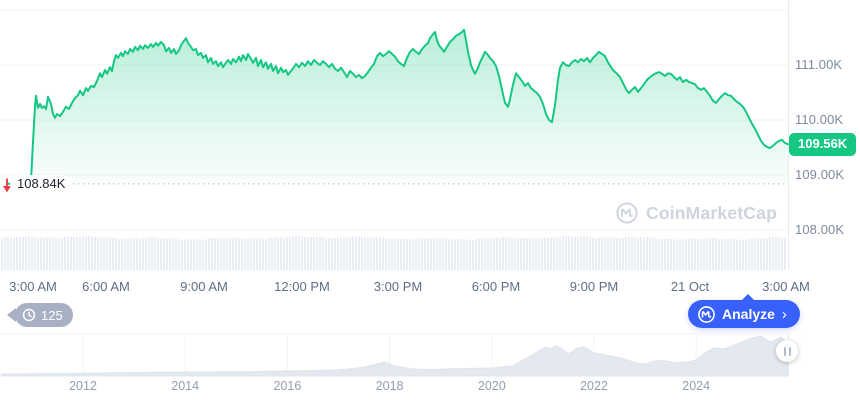 The width and height of the screenshot is (860, 401). Describe the element at coordinates (491, 386) in the screenshot. I see `timeline-year-label: 2020` at that location.